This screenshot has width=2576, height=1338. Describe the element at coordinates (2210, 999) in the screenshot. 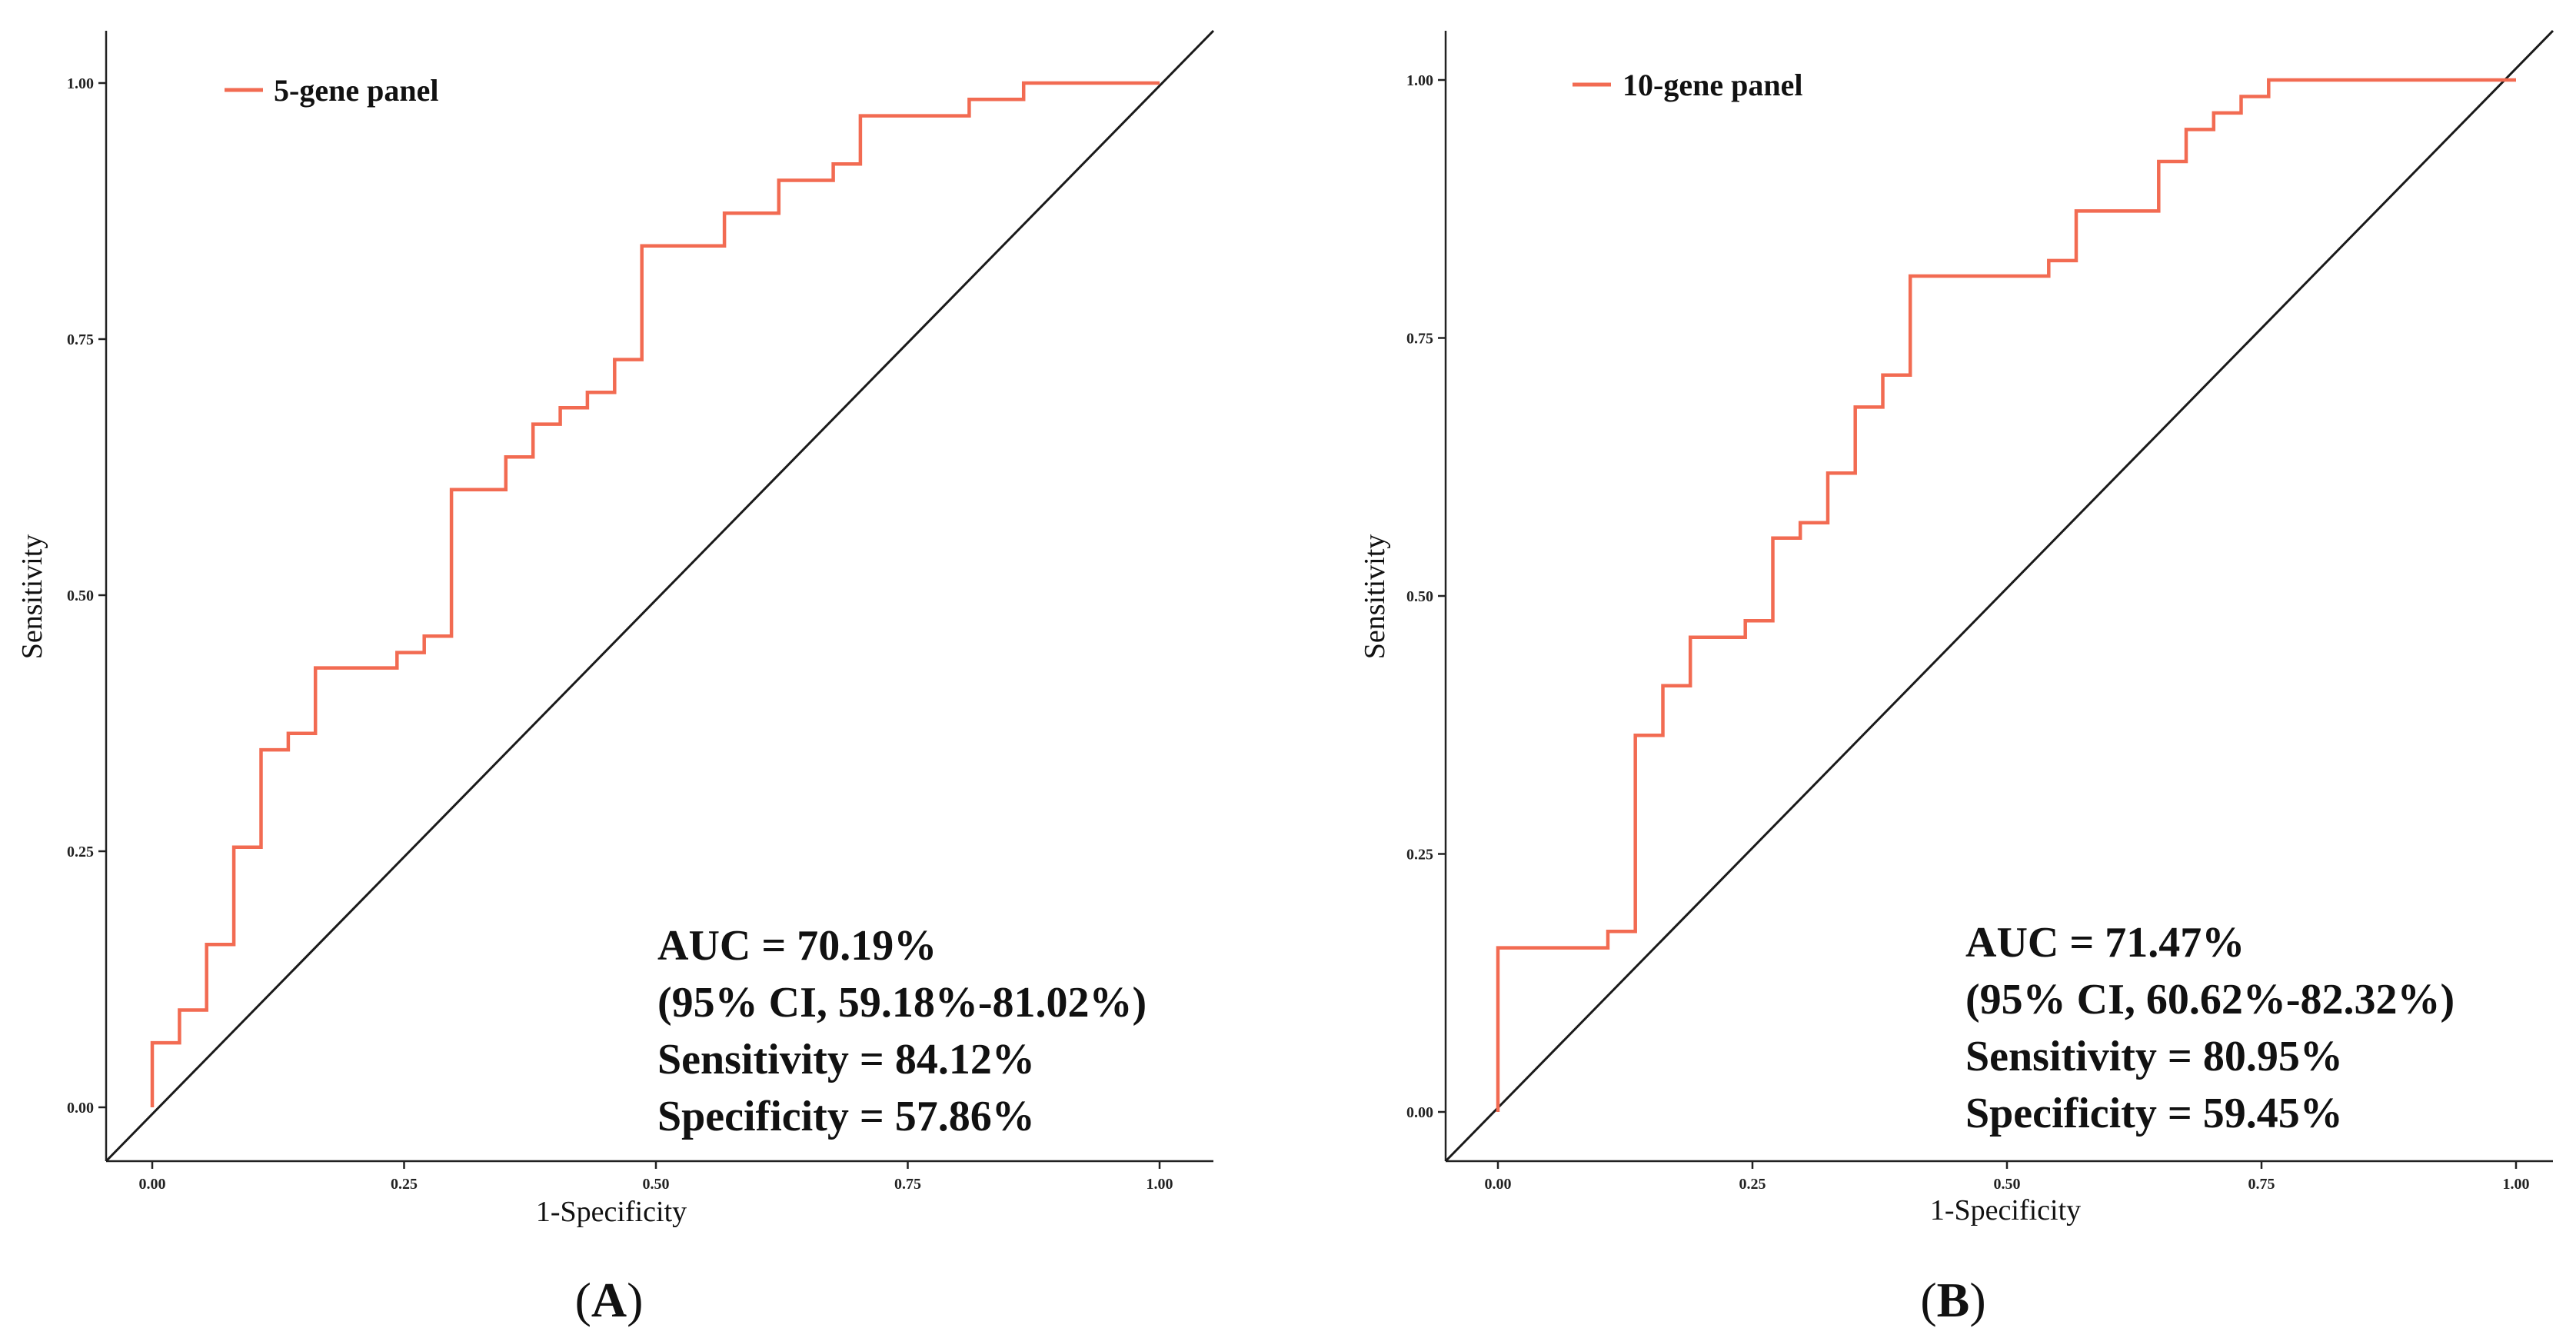

I see `ci-text: (95% CI, 60.62%-82.32%)` at that location.